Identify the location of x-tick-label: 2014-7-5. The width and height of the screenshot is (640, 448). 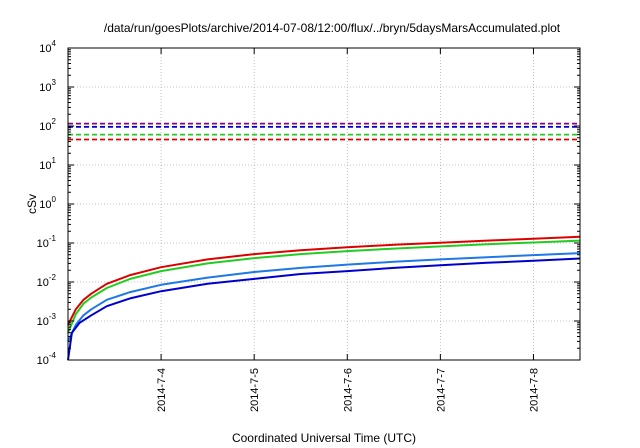
(255, 390).